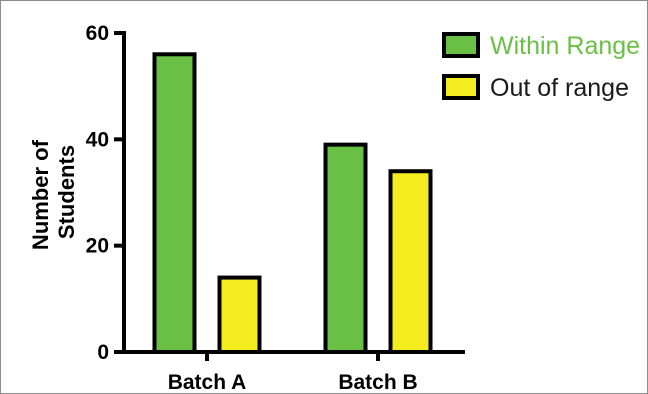 The height and width of the screenshot is (394, 648). Describe the element at coordinates (239, 315) in the screenshot. I see `bar-batch-a-out-of-range` at that location.